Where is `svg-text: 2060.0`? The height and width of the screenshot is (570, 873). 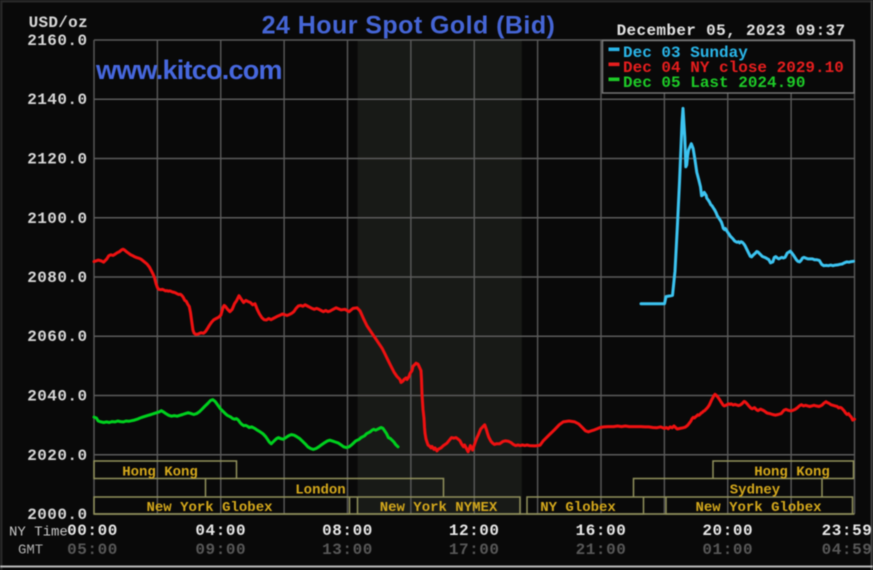 svg-text: 2060.0 is located at coordinates (57, 337).